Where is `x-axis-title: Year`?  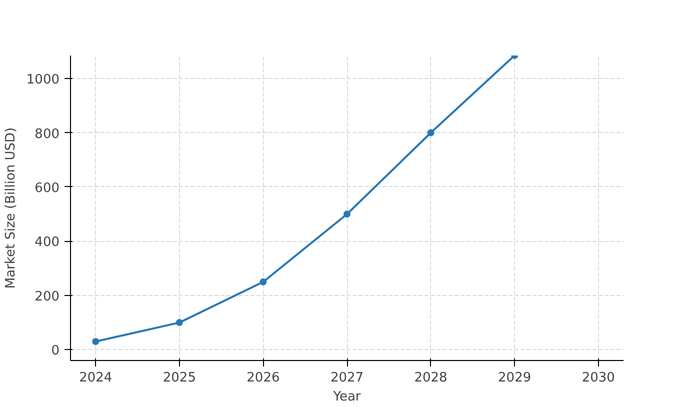
x-axis-title: Year is located at coordinates (347, 397).